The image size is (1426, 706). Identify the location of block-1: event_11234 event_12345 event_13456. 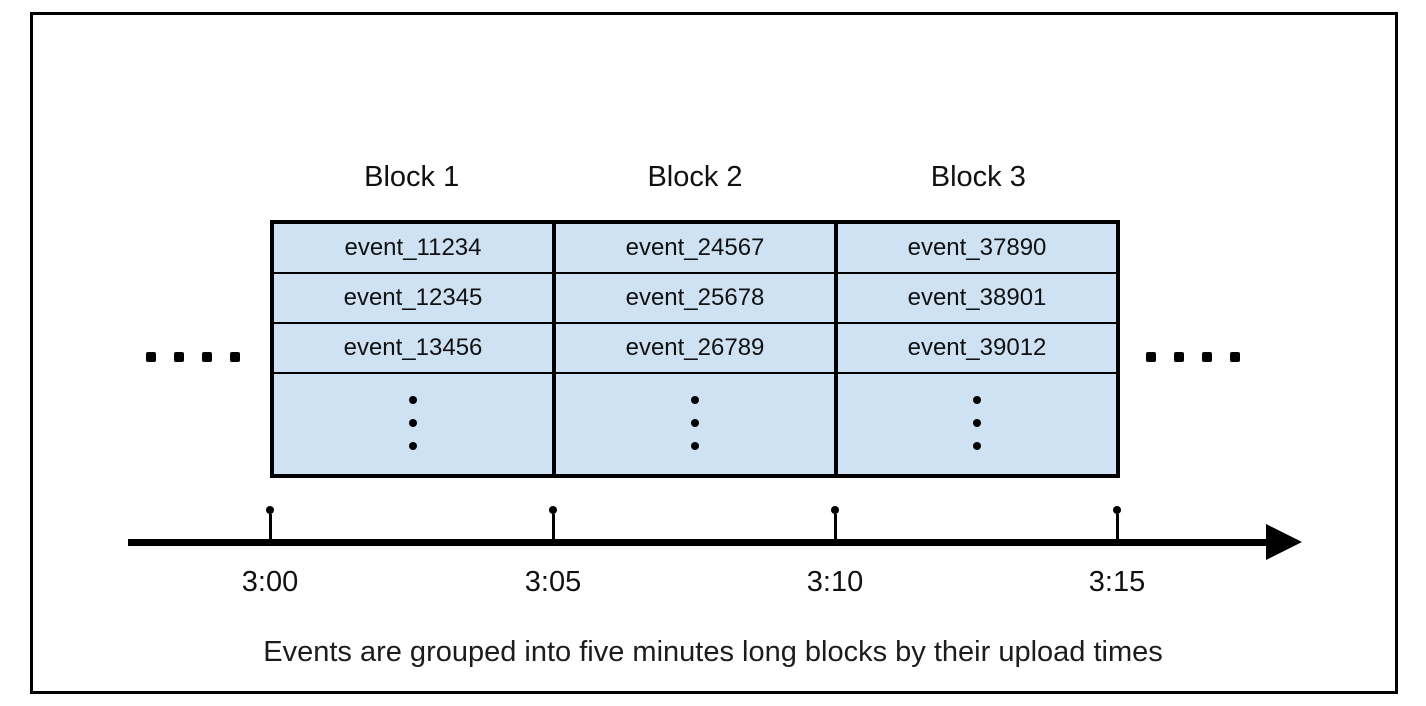
(413, 349).